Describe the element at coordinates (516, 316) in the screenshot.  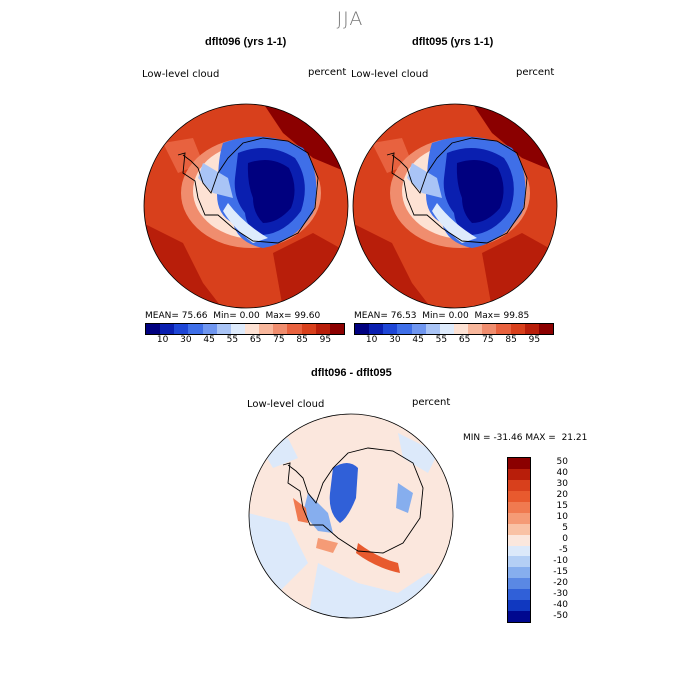
I see `max-value: 99.85` at that location.